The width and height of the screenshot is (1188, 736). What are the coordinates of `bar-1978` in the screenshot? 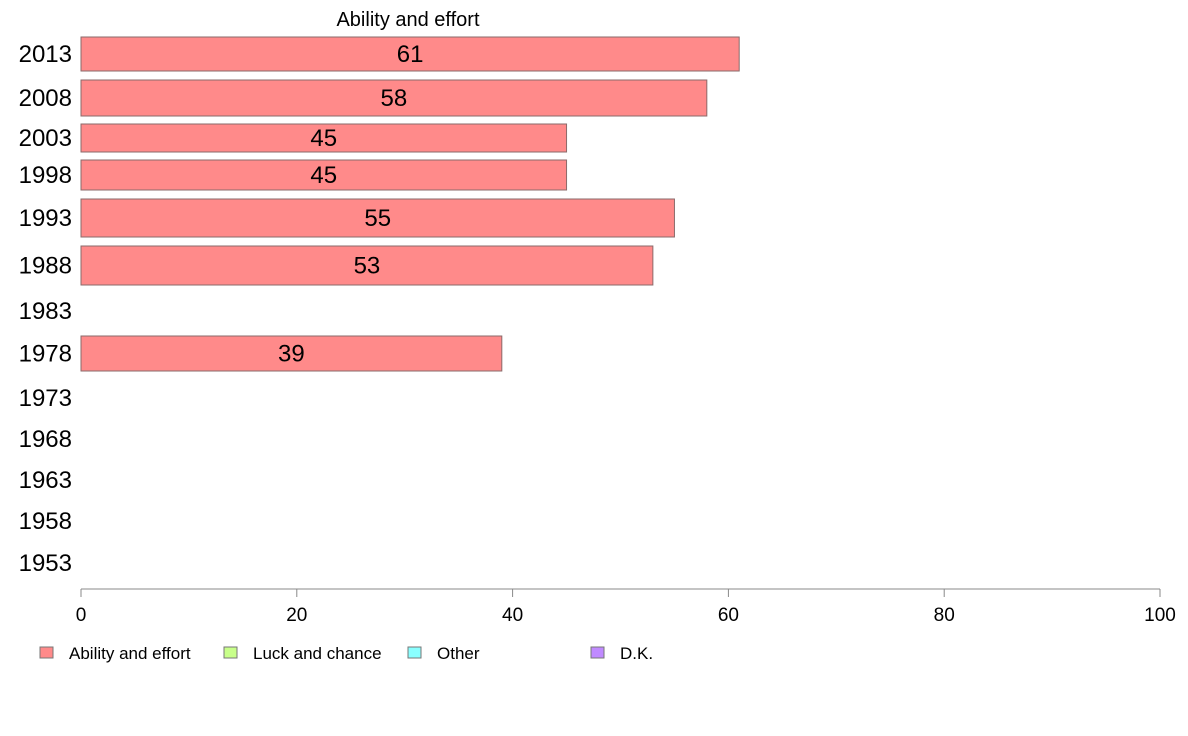 It's located at (291, 353).